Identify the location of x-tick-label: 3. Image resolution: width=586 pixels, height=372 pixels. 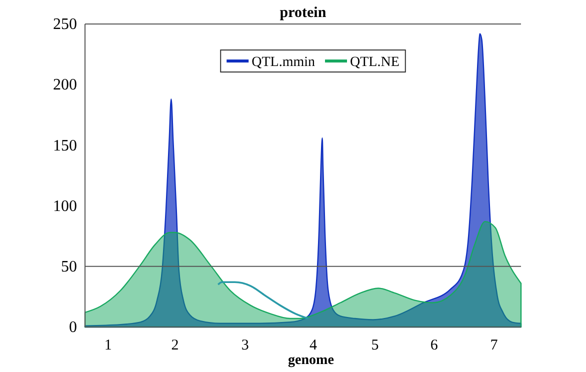
(245, 346).